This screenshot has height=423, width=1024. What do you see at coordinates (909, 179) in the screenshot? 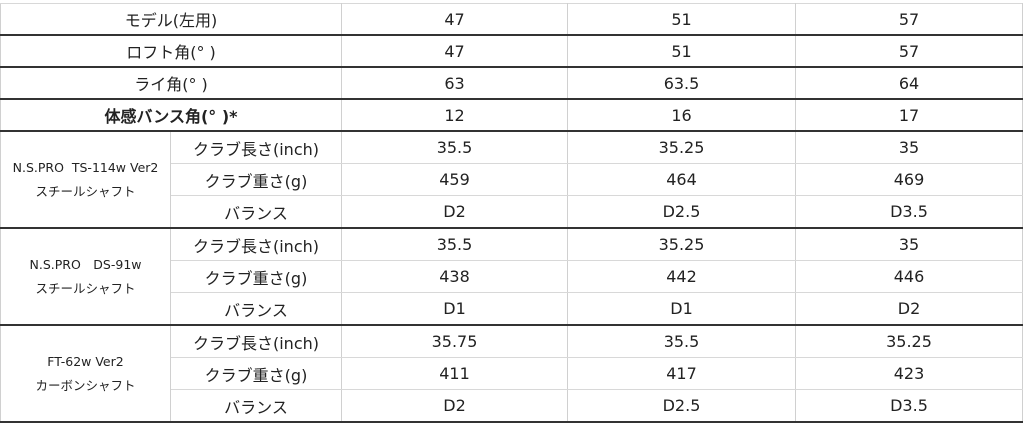
I see `value-cell: 469` at bounding box center [909, 179].